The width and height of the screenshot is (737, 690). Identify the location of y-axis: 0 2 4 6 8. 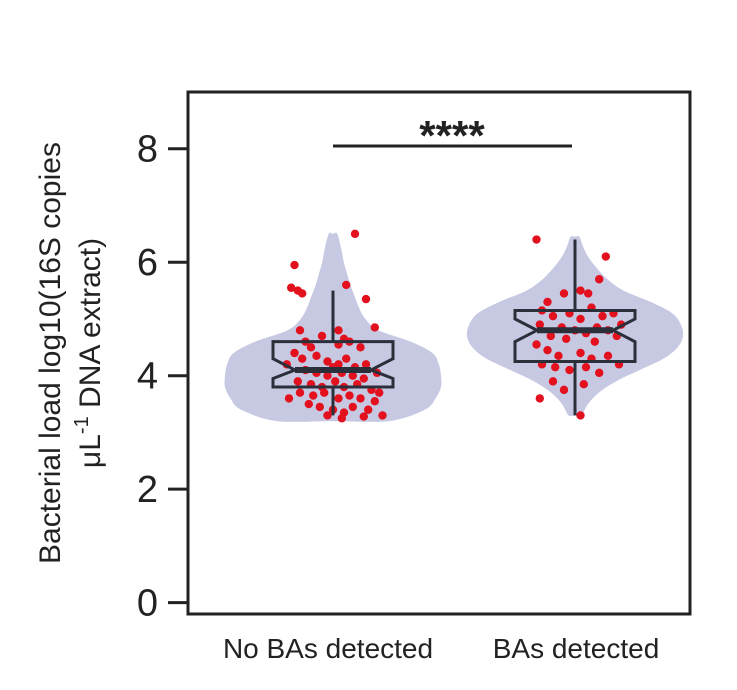
(162, 377).